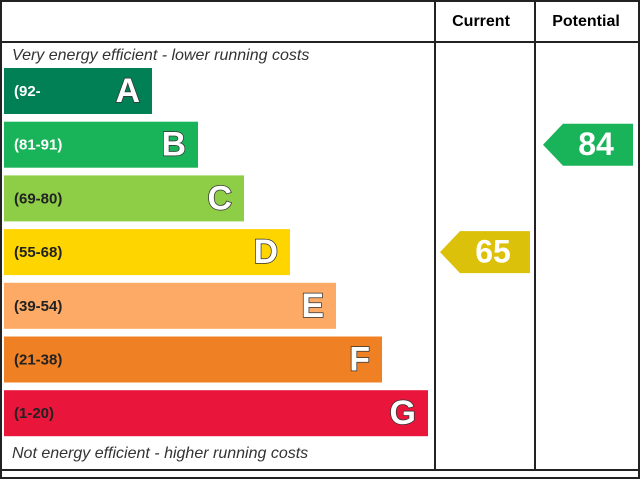  What do you see at coordinates (27, 91) in the screenshot?
I see `band-range: (92-` at bounding box center [27, 91].